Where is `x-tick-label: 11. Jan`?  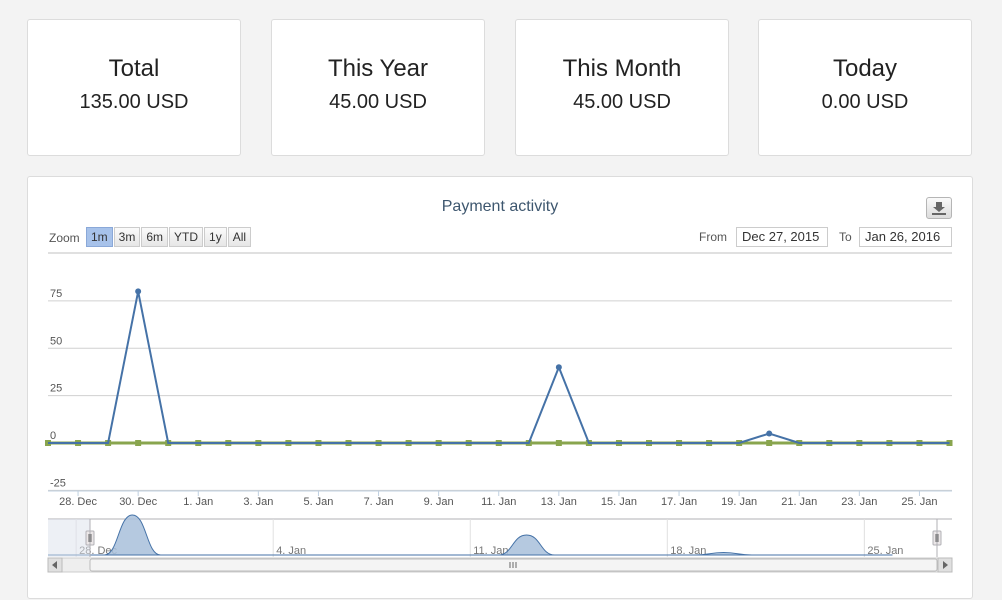 x-tick-label: 11. Jan is located at coordinates (498, 502).